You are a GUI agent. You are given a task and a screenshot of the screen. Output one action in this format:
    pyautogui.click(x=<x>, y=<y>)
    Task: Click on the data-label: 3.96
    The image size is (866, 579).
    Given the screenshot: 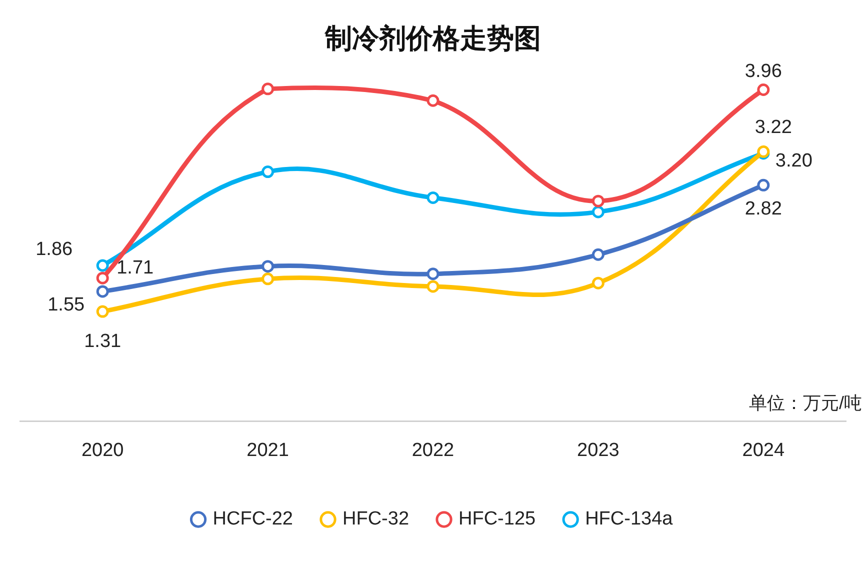 What is the action you would take?
    pyautogui.click(x=763, y=71)
    